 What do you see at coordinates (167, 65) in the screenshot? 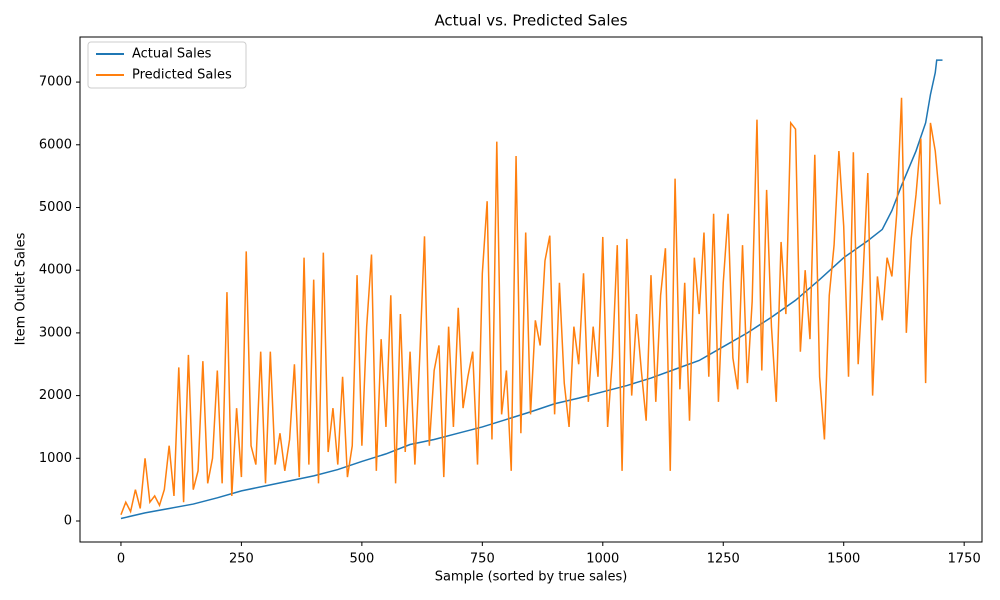
I see `legend-box` at bounding box center [167, 65].